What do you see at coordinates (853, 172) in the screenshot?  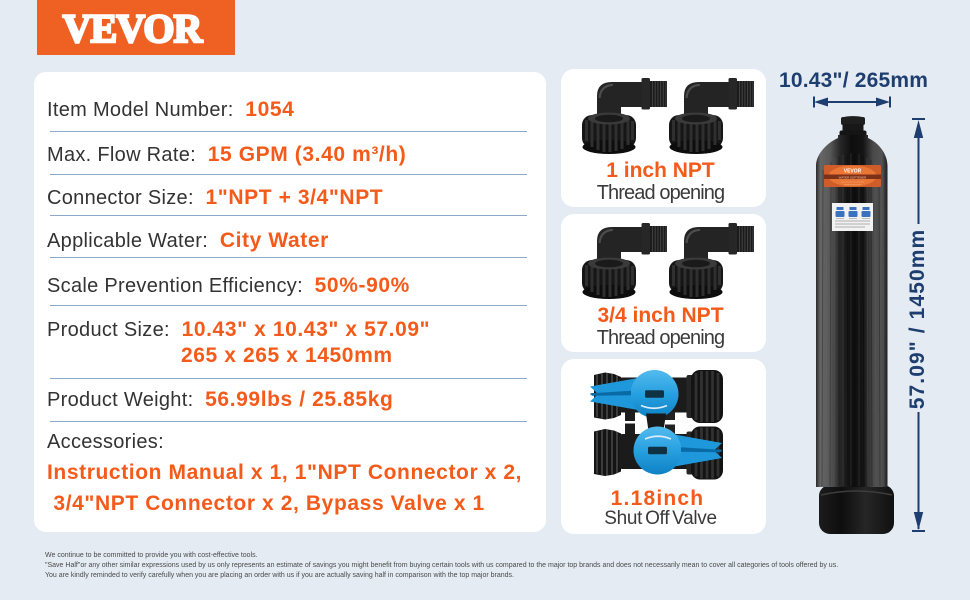 I see `svg-text: VEVOR` at bounding box center [853, 172].